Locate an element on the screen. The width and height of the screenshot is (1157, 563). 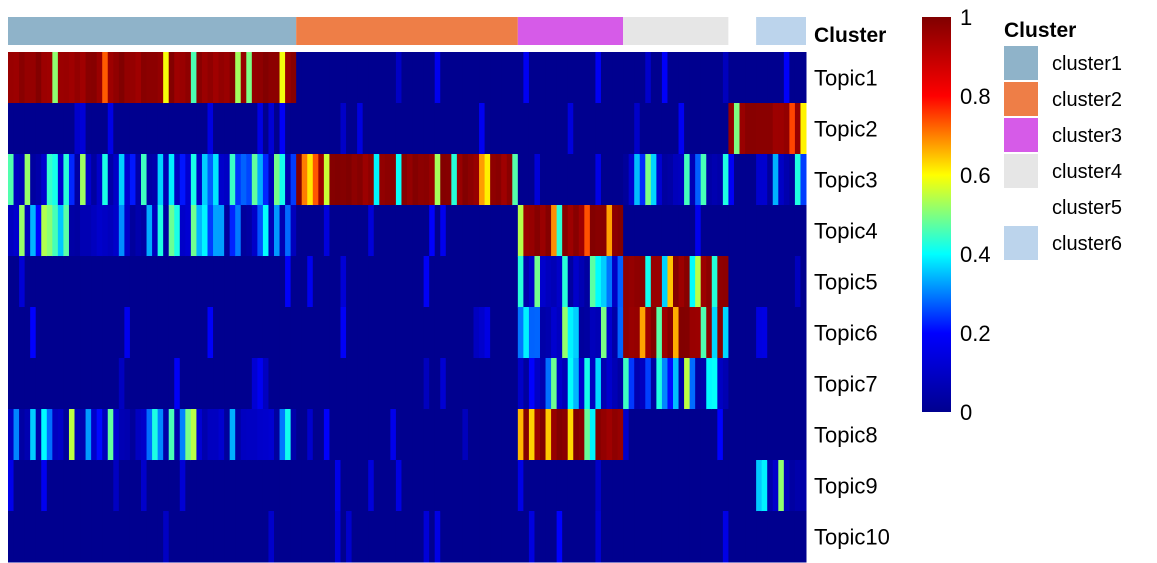
legend-label: cluster6 is located at coordinates (1087, 244).